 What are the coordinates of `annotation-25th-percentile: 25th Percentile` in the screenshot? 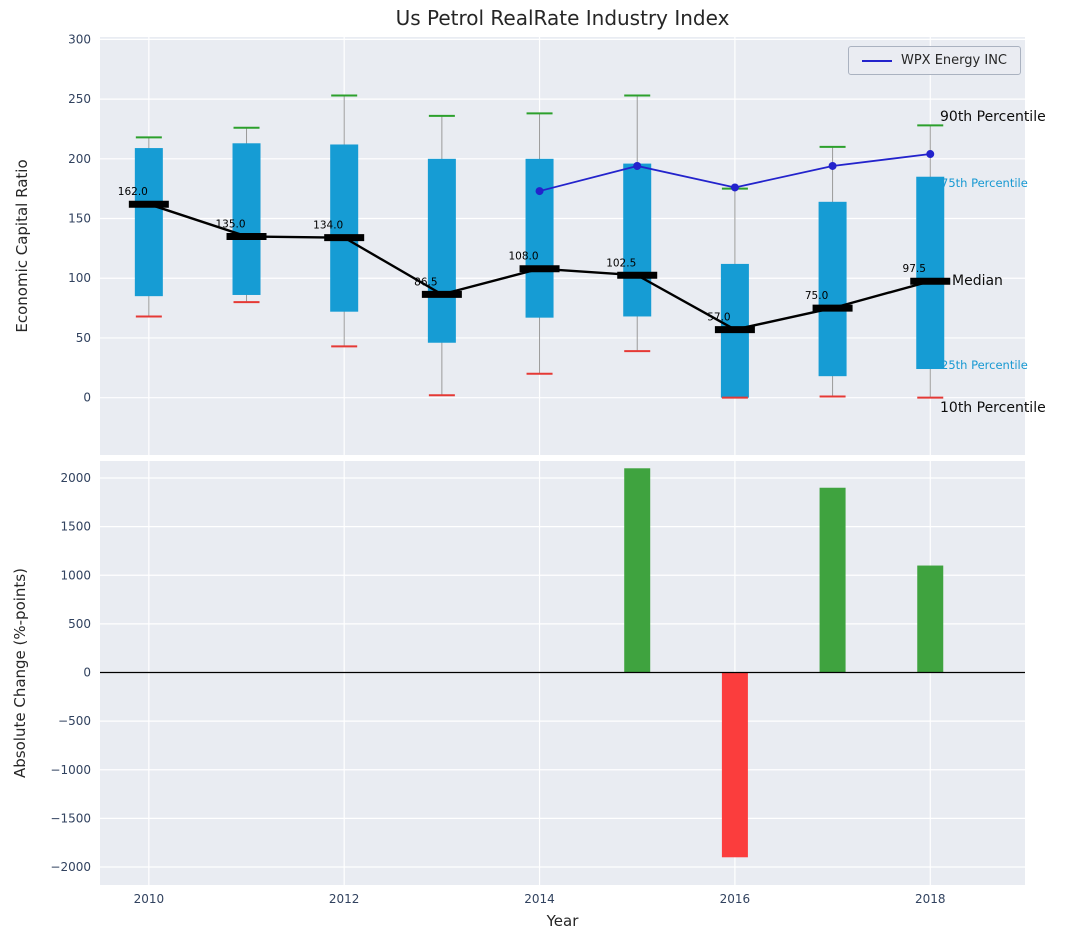 It's located at (984, 365).